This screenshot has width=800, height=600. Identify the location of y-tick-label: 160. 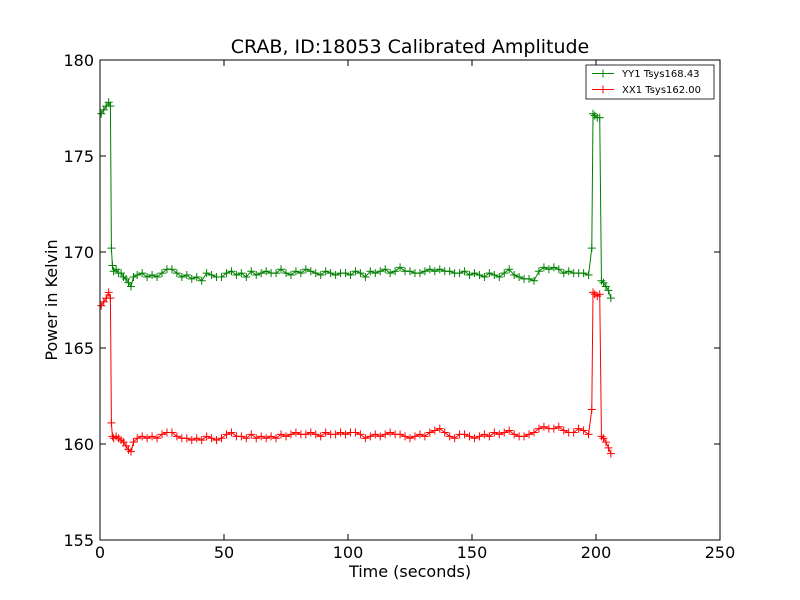
(78, 444).